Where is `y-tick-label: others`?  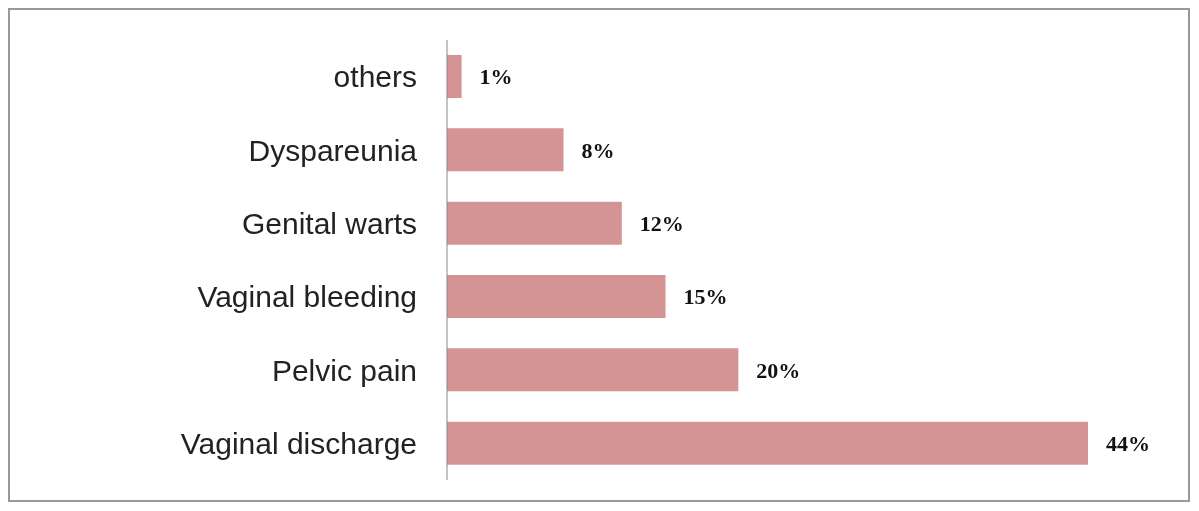
y-tick-label: others is located at coordinates (375, 77).